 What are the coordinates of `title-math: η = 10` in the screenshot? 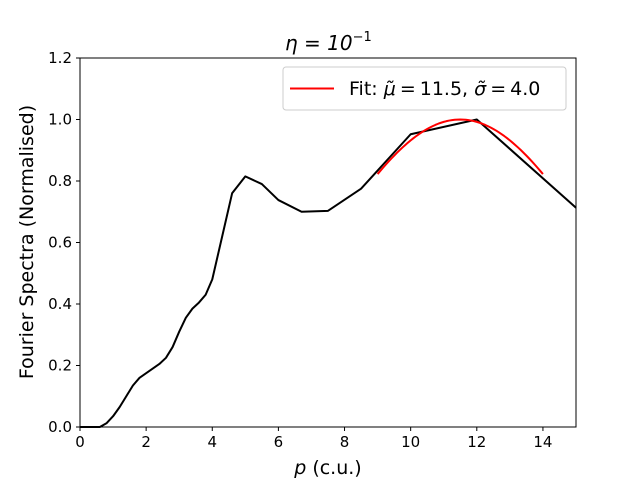 It's located at (319, 43).